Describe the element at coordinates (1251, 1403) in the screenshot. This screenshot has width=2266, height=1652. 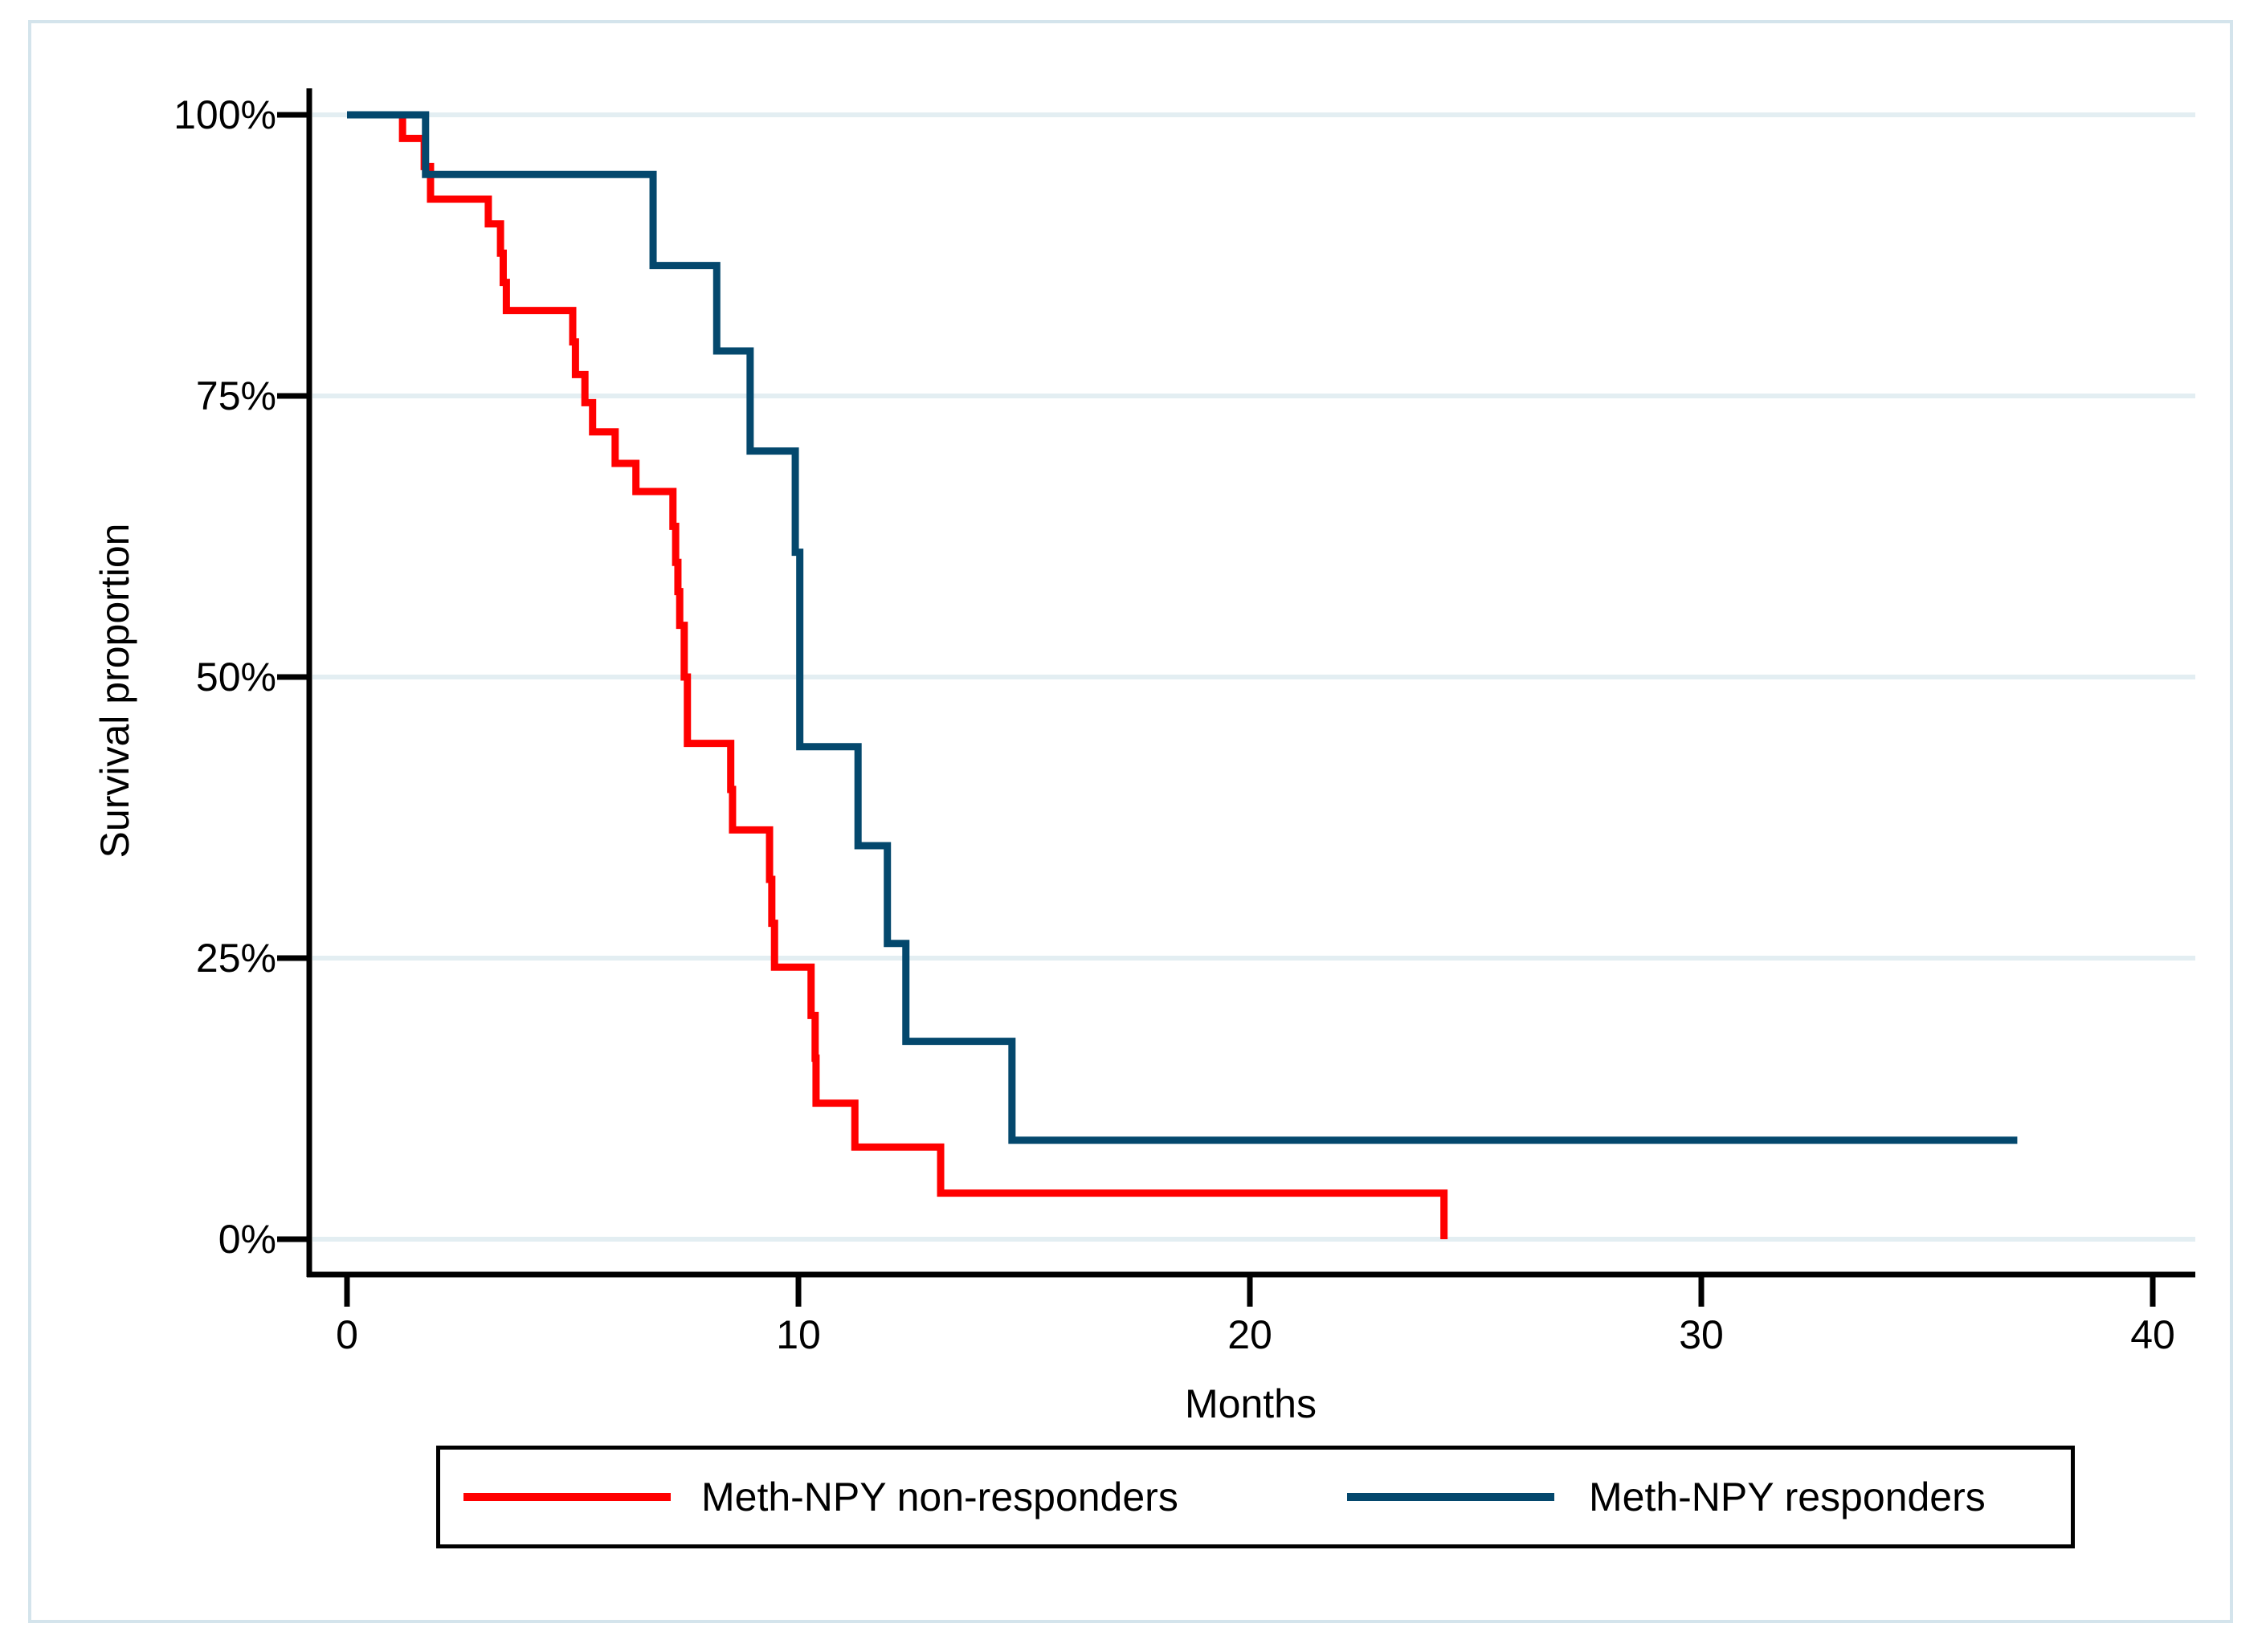
I see `x-axis-title: Months` at that location.